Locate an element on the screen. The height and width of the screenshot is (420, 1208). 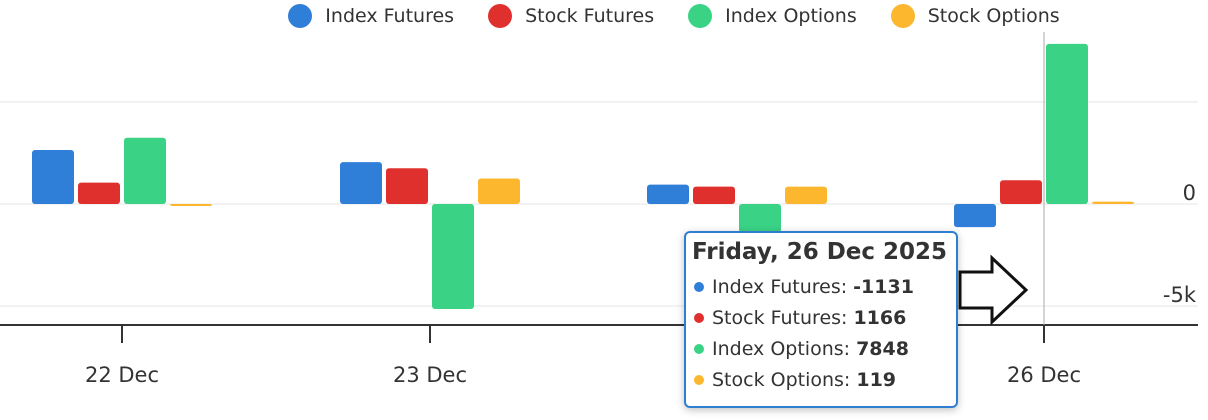
tooltip-label: Stock Options: is located at coordinates (781, 379).